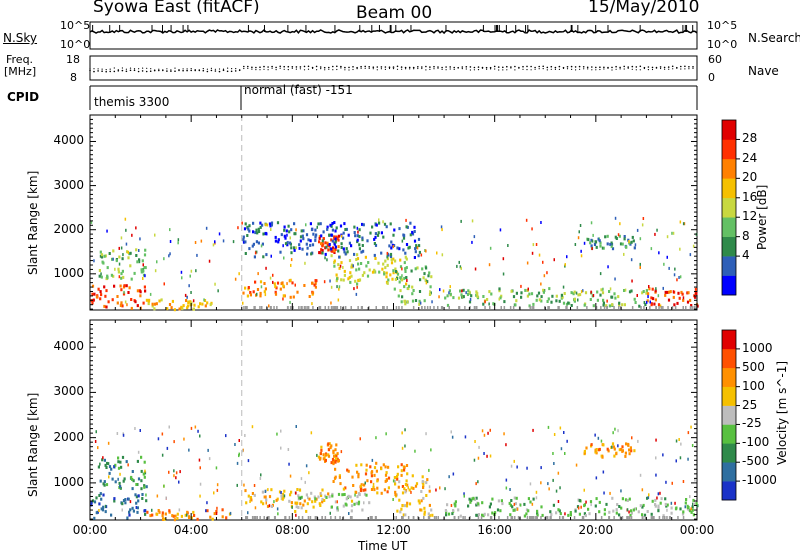 Image resolution: width=800 pixels, height=554 pixels. What do you see at coordinates (750, 196) in the screenshot?
I see `colorbar-tick-label-16: 16` at bounding box center [750, 196].